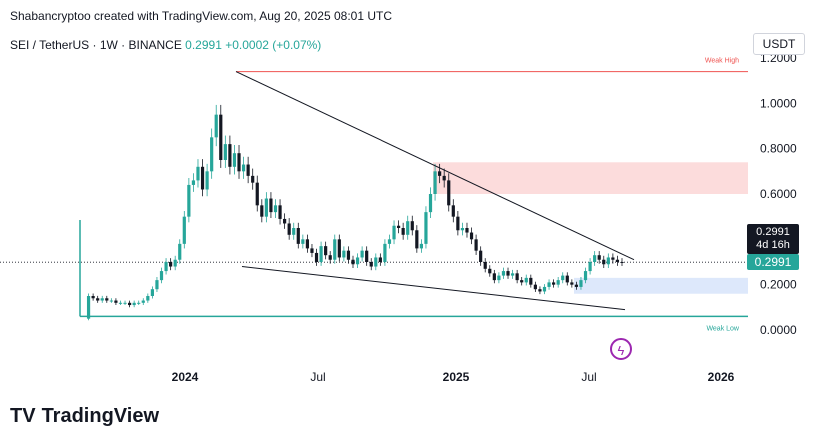 The width and height of the screenshot is (825, 448). Describe the element at coordinates (773, 262) in the screenshot. I see `price-label: 0.2991` at that location.